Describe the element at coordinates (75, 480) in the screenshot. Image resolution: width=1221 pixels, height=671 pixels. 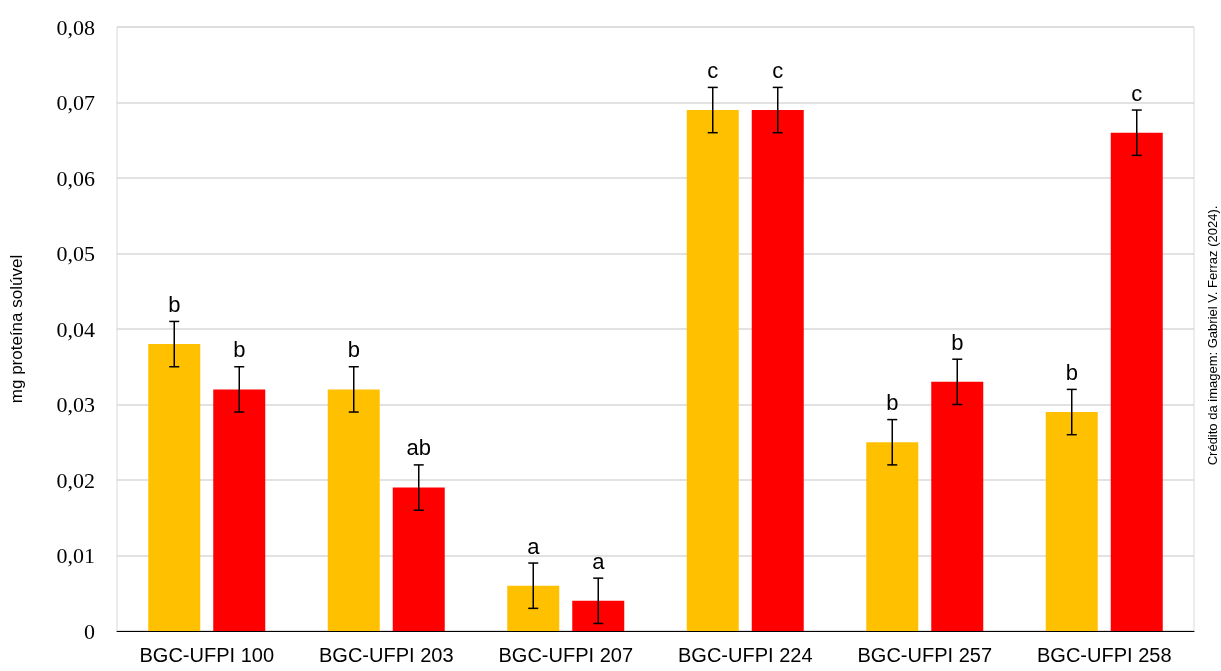
I see `y-tick-label: 0,02` at that location.